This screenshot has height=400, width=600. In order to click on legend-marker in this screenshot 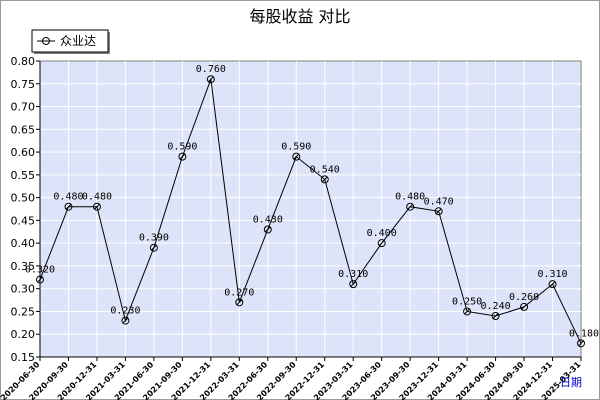, I will do `click(46, 41)`.